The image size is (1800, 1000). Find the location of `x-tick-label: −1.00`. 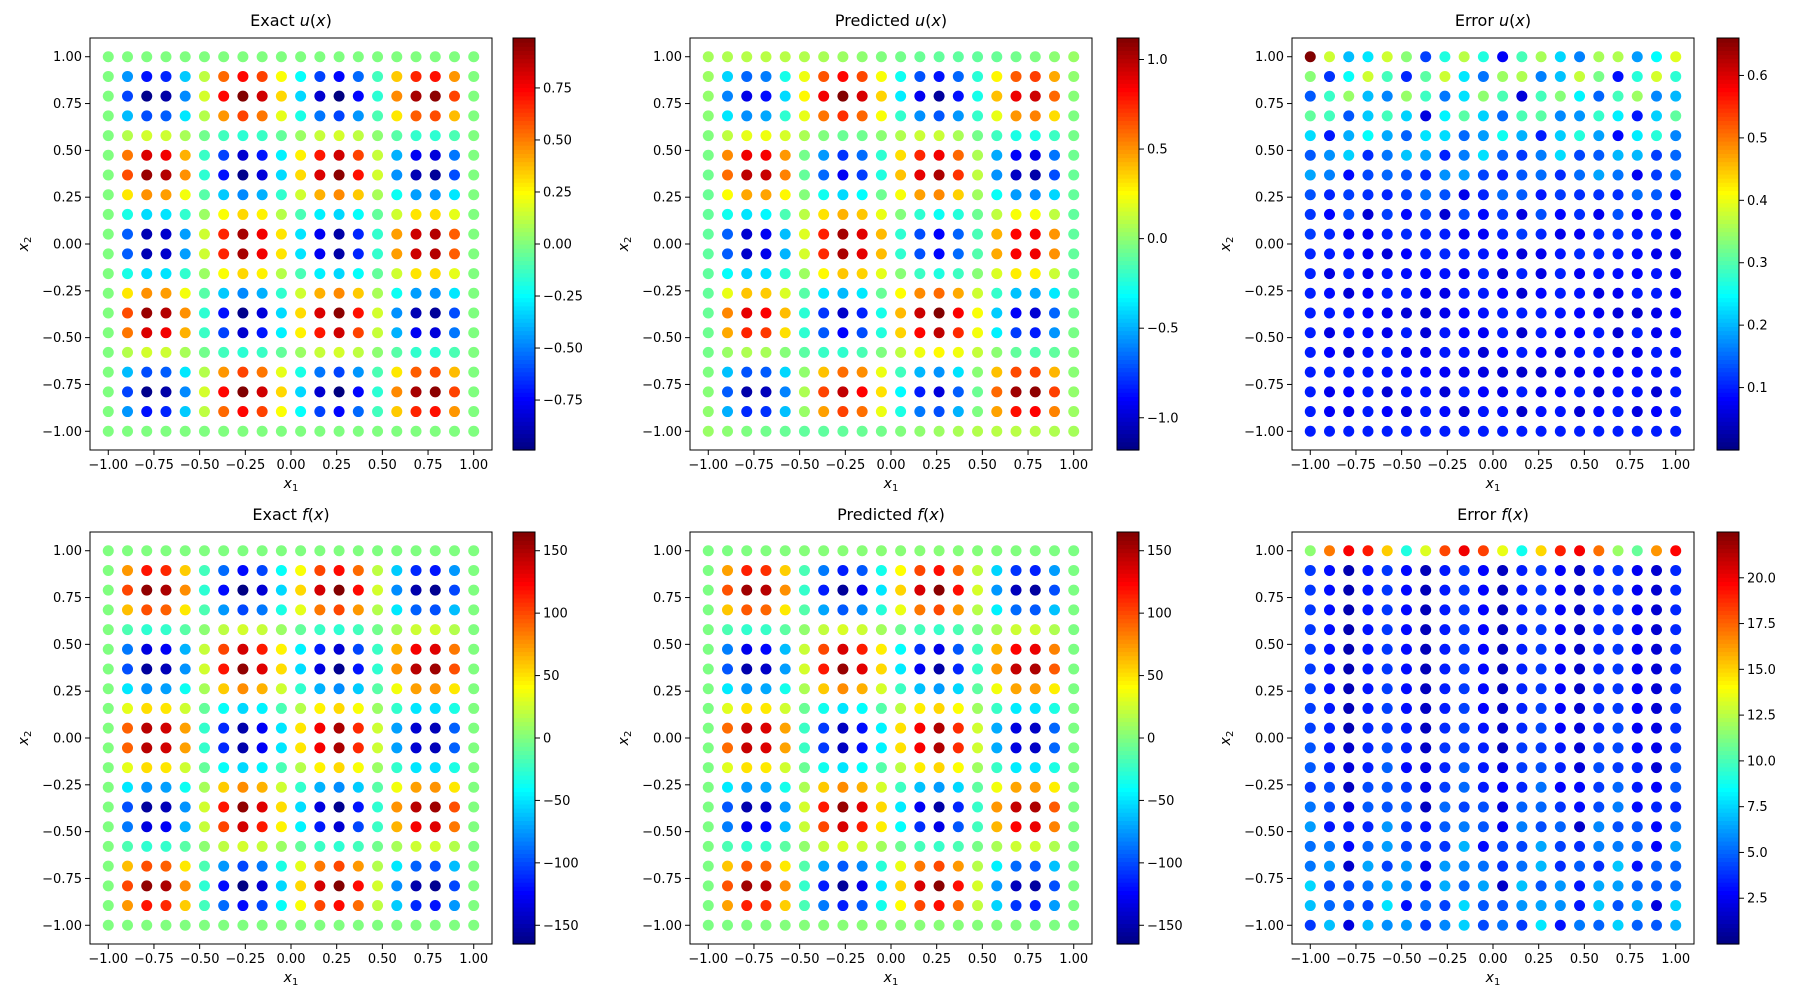

x-tick-label: −1.00 is located at coordinates (108, 465).